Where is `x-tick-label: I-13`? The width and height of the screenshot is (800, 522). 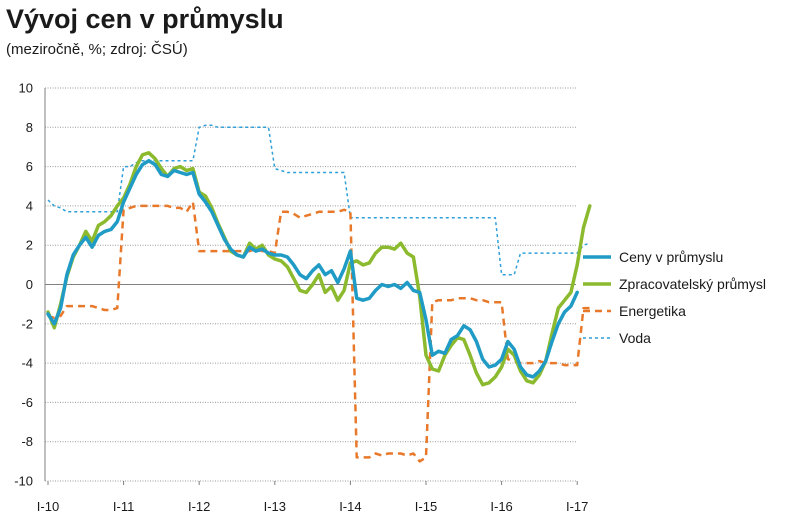 x-tick-label: I-13 is located at coordinates (275, 506).